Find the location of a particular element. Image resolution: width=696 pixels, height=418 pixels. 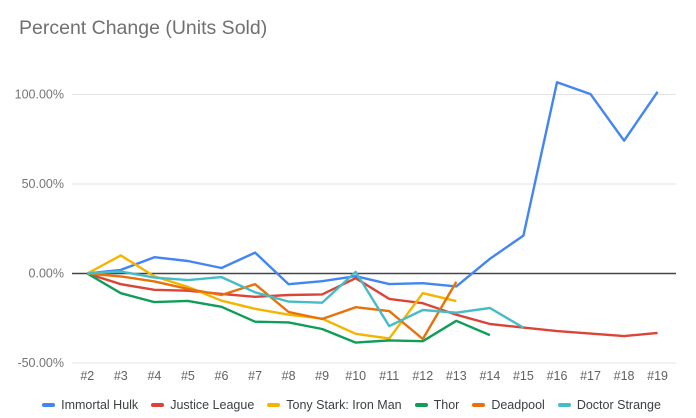

svg-text: 100.00% is located at coordinates (39, 95).